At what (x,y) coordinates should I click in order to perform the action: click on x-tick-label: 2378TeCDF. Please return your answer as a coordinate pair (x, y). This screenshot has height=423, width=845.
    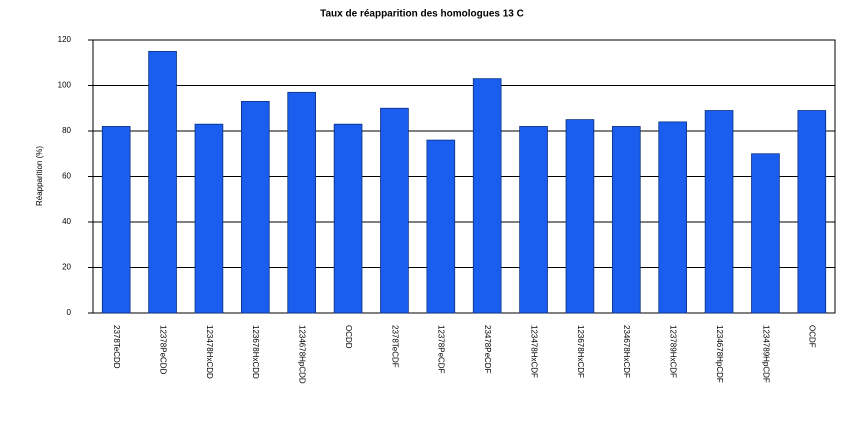
    Looking at the image, I should click on (394, 346).